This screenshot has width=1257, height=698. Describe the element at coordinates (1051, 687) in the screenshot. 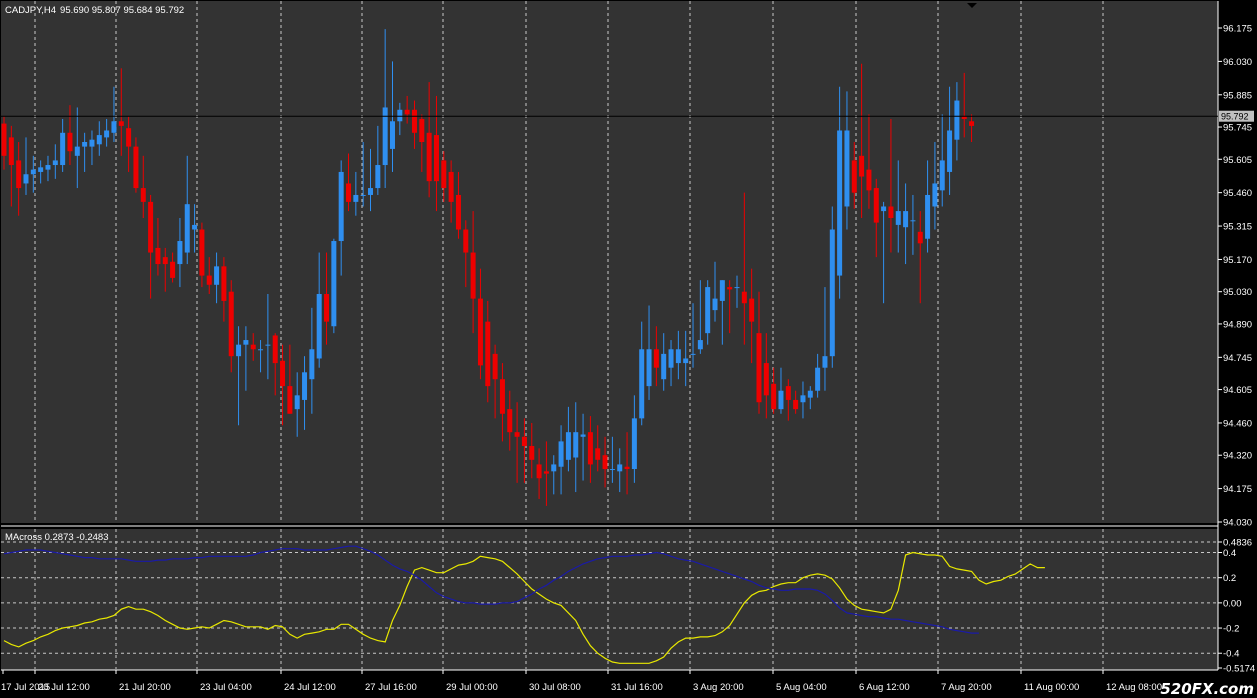

I see `time-tick-label: 11 Aug 00:00` at that location.